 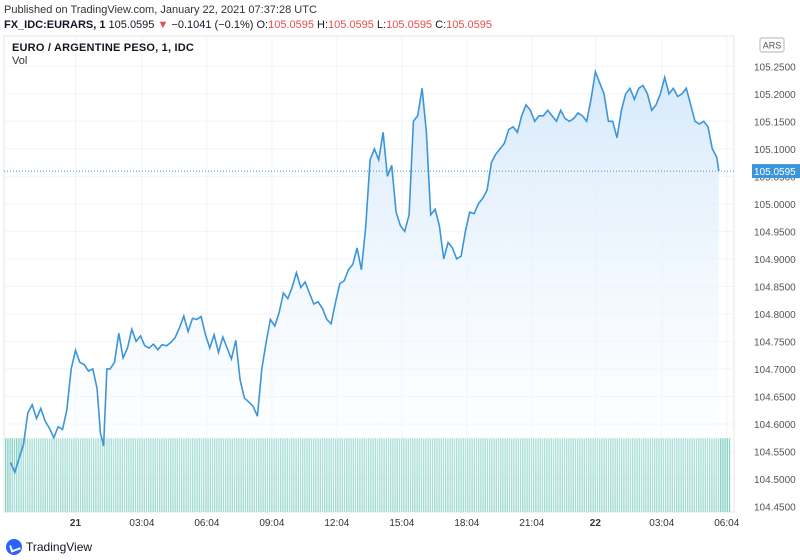 I want to click on x-tick-label: 09:04, so click(x=271, y=523).